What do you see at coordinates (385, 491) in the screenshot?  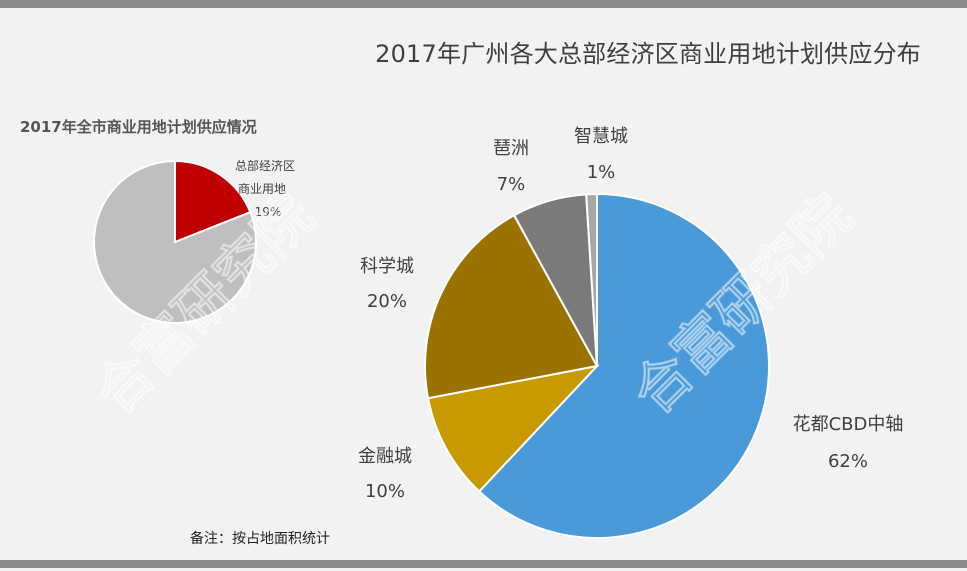 I see `big-pie-value-1: 10%` at bounding box center [385, 491].